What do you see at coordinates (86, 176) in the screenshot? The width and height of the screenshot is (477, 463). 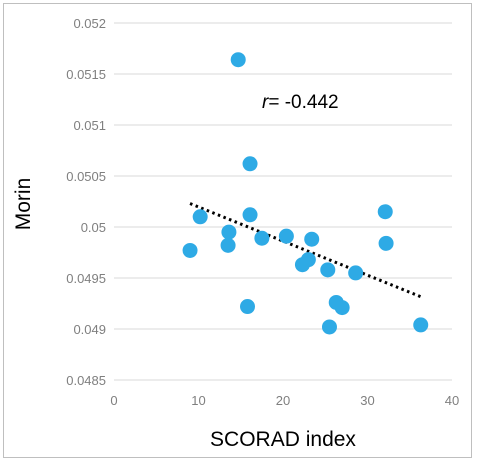 I see `y-tick-label: 0.0505` at bounding box center [86, 176].